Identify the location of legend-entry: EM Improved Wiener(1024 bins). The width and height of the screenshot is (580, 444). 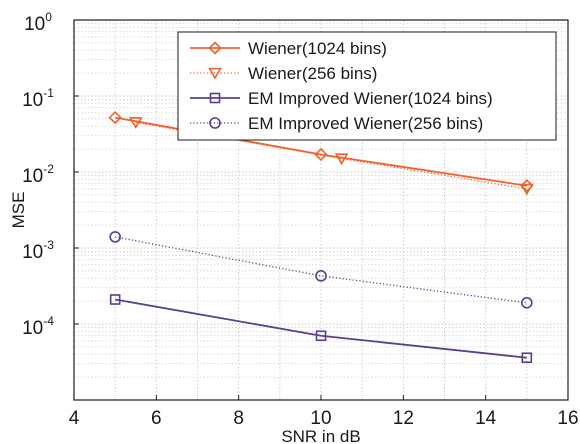
(341, 98).